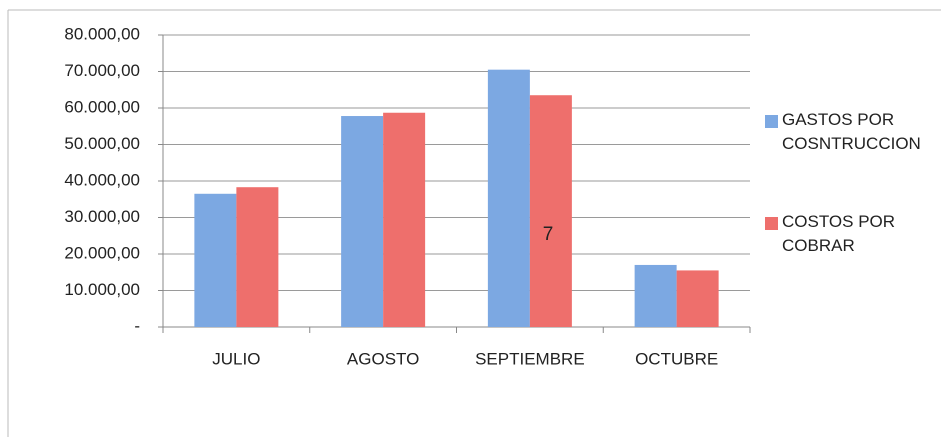 The height and width of the screenshot is (437, 941). What do you see at coordinates (530, 358) in the screenshot?
I see `x-tick-label: SEPTIEMBRE` at bounding box center [530, 358].